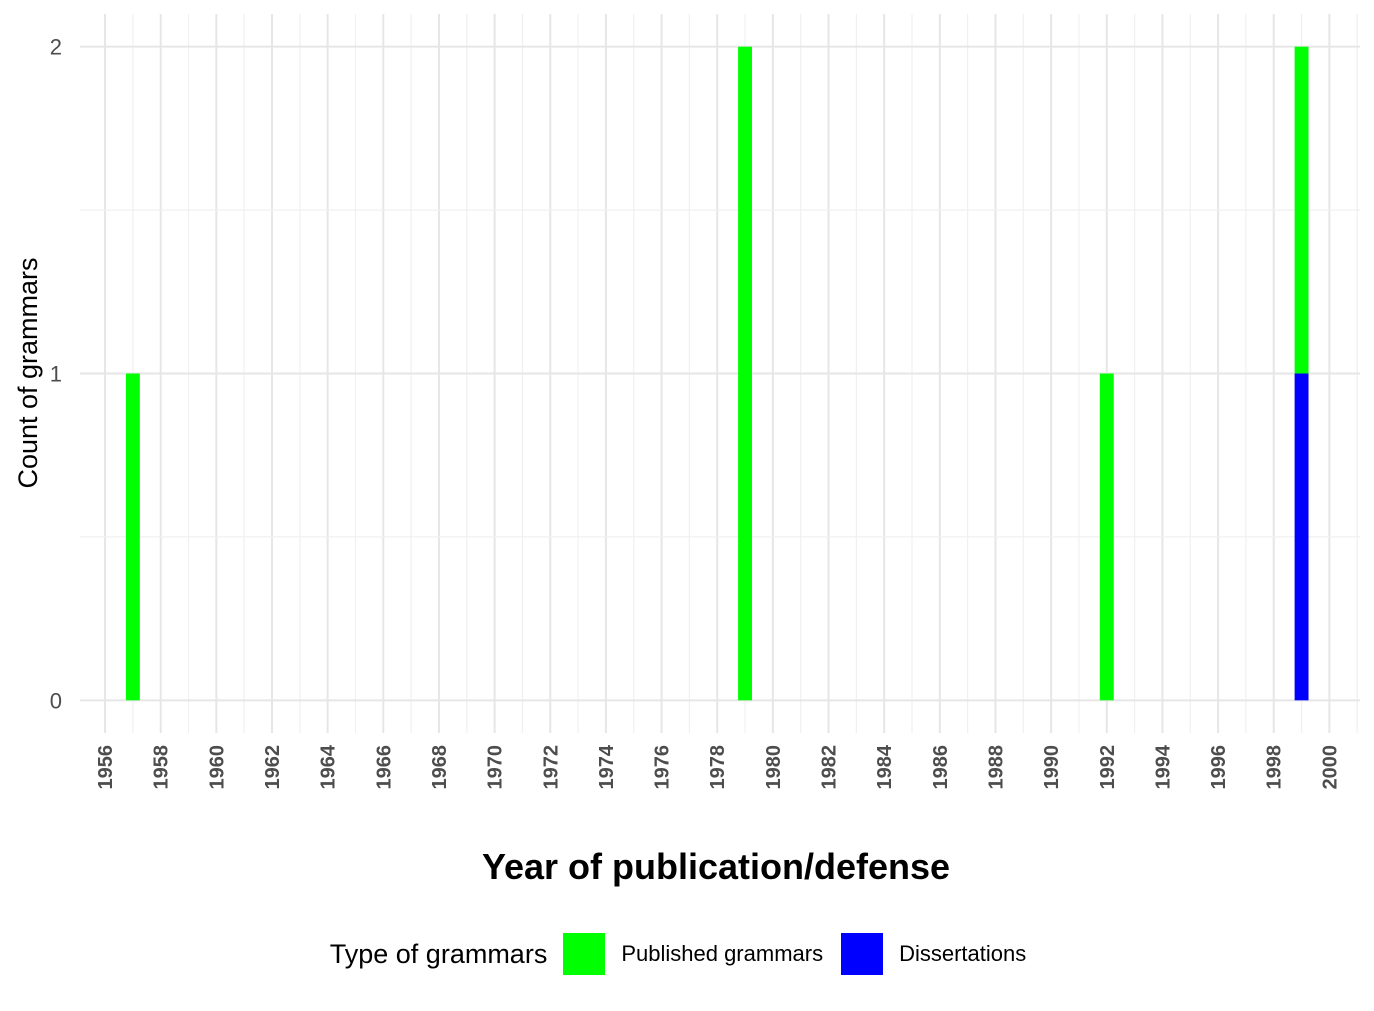 This screenshot has height=1011, width=1374. Describe the element at coordinates (496, 767) in the screenshot. I see `x-tick-label: 1970` at that location.